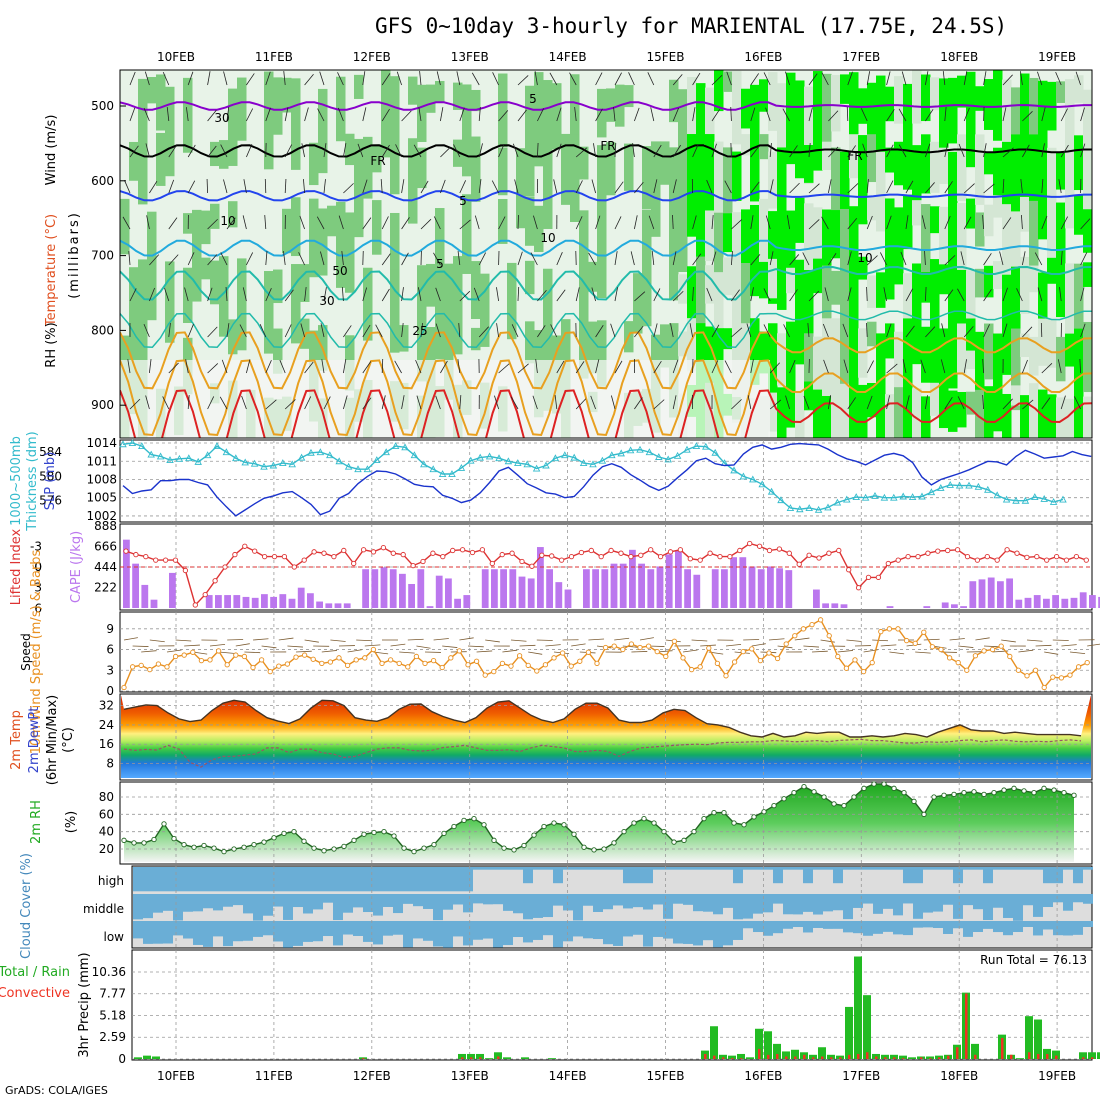 This screenshot has width=1100, height=1100. I want to click on cloud-level-middle: middle, so click(103, 909).